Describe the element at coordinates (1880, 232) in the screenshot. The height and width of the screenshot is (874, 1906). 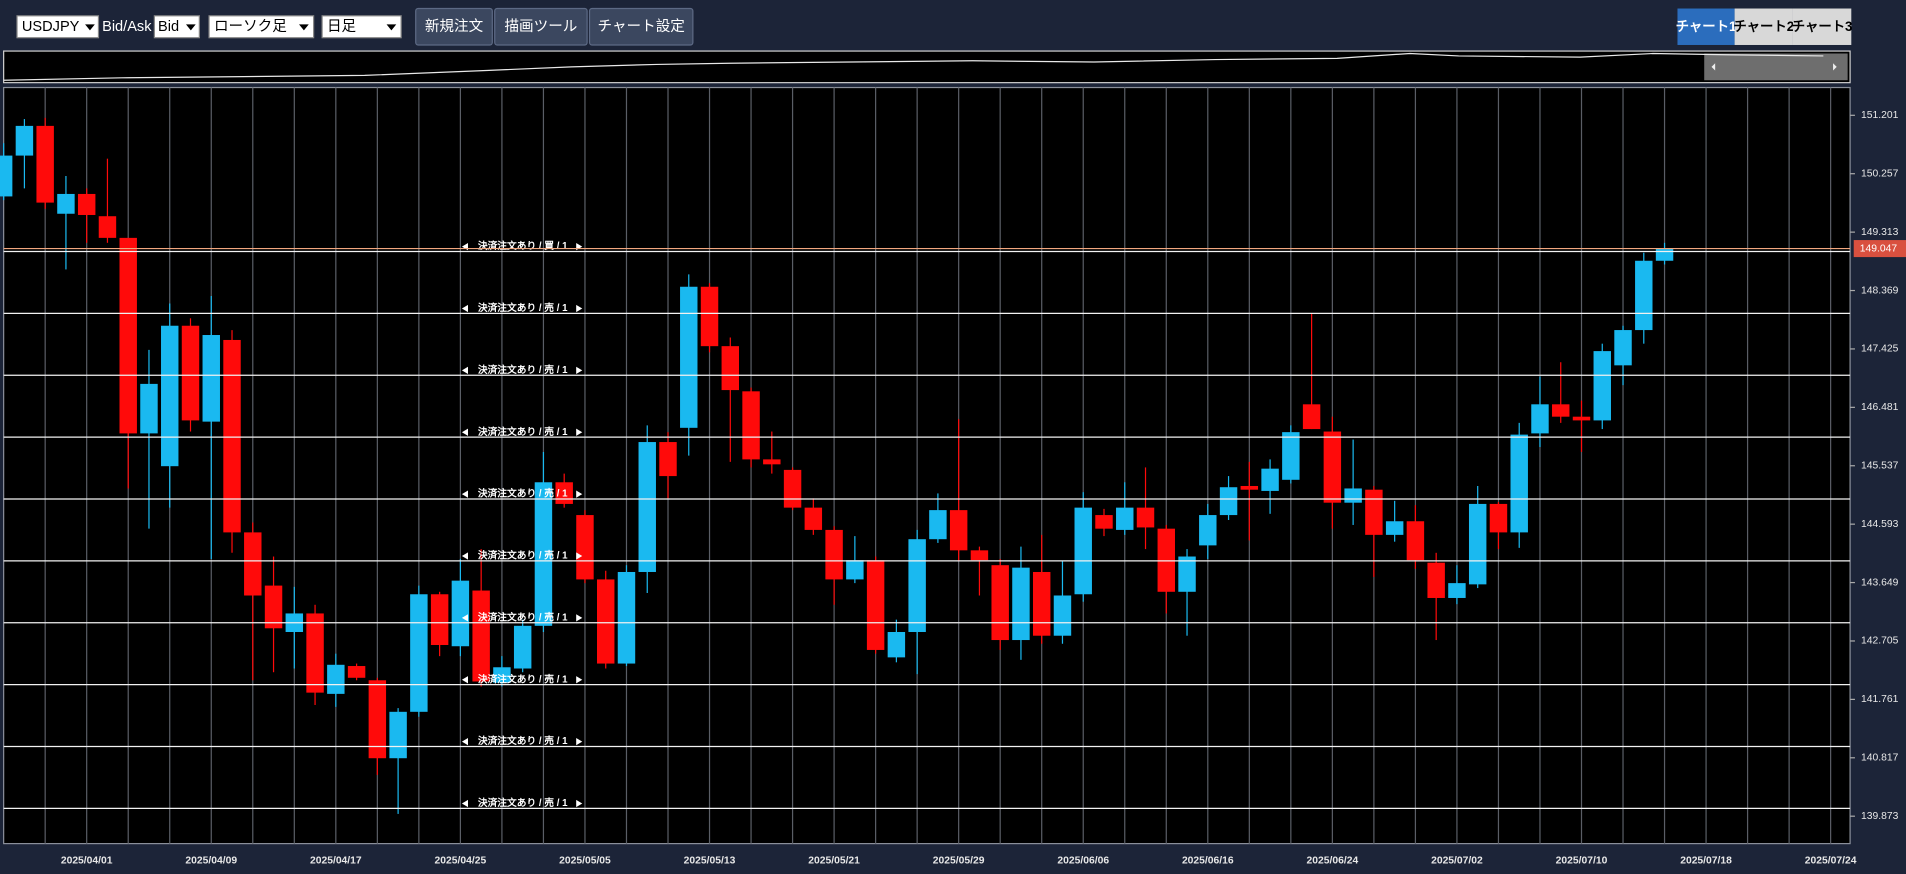
I see `y-tick-label: 149.313` at that location.